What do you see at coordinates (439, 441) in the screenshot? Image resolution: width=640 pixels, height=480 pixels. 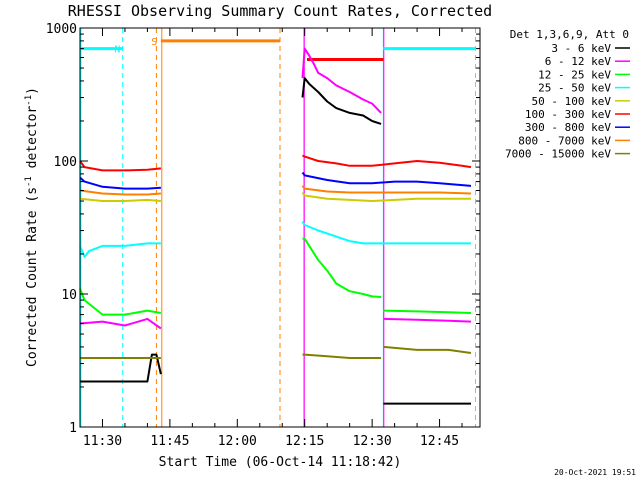 I see `x-tick-label-12-45: 12:45` at bounding box center [439, 441].